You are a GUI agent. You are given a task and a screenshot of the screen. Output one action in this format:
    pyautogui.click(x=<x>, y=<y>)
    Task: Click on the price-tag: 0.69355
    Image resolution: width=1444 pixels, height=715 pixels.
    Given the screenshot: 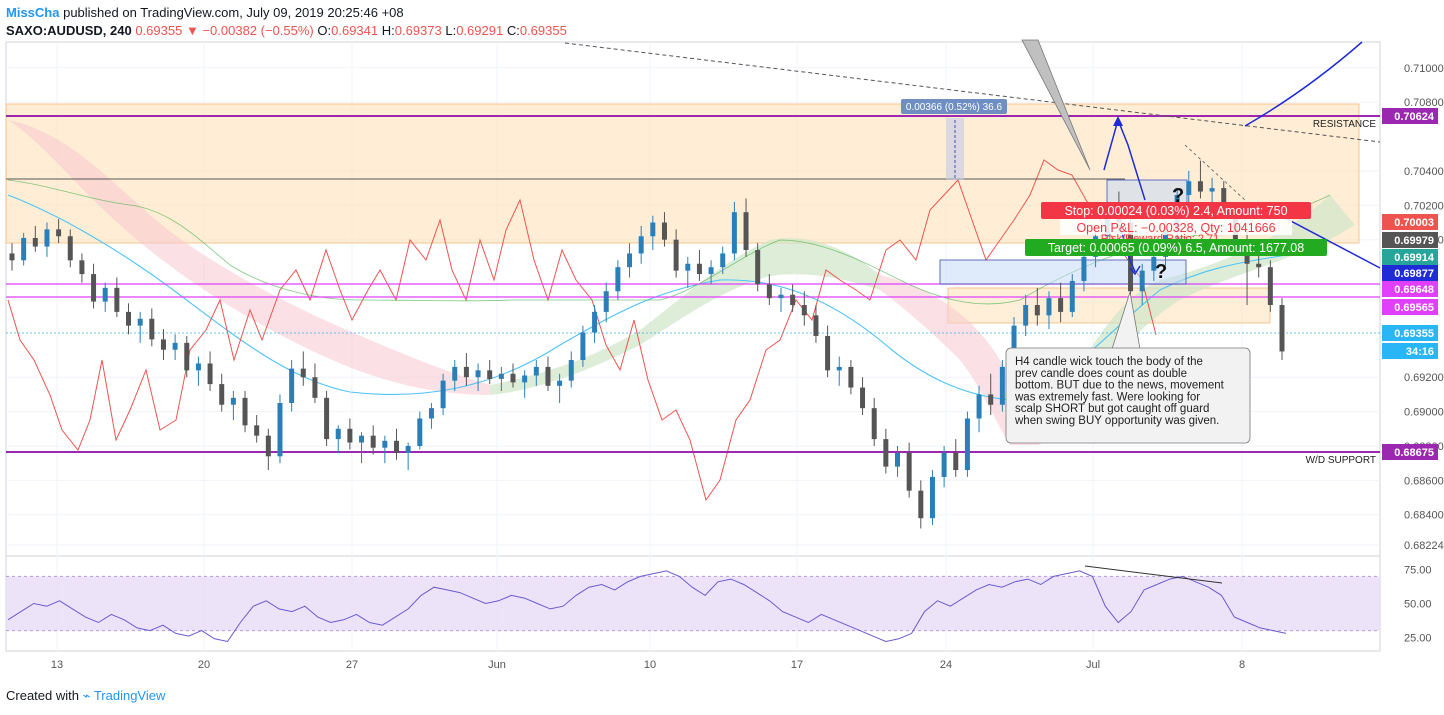 What is the action you would take?
    pyautogui.click(x=1410, y=333)
    